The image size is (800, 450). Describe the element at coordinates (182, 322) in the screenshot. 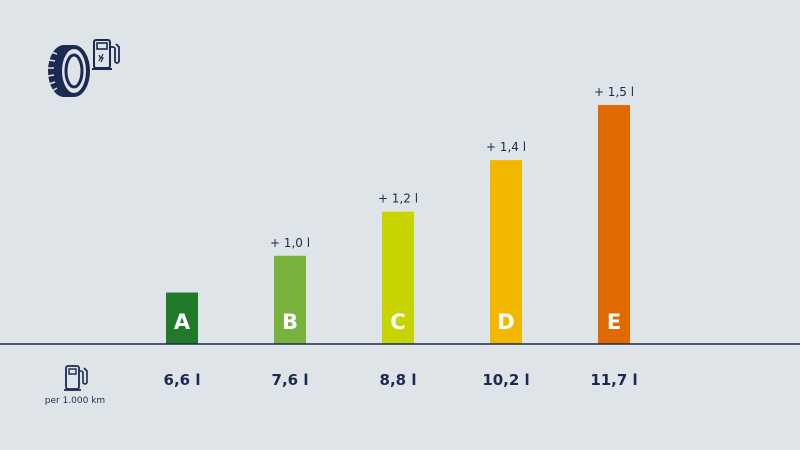

I see `category-label: A` at that location.